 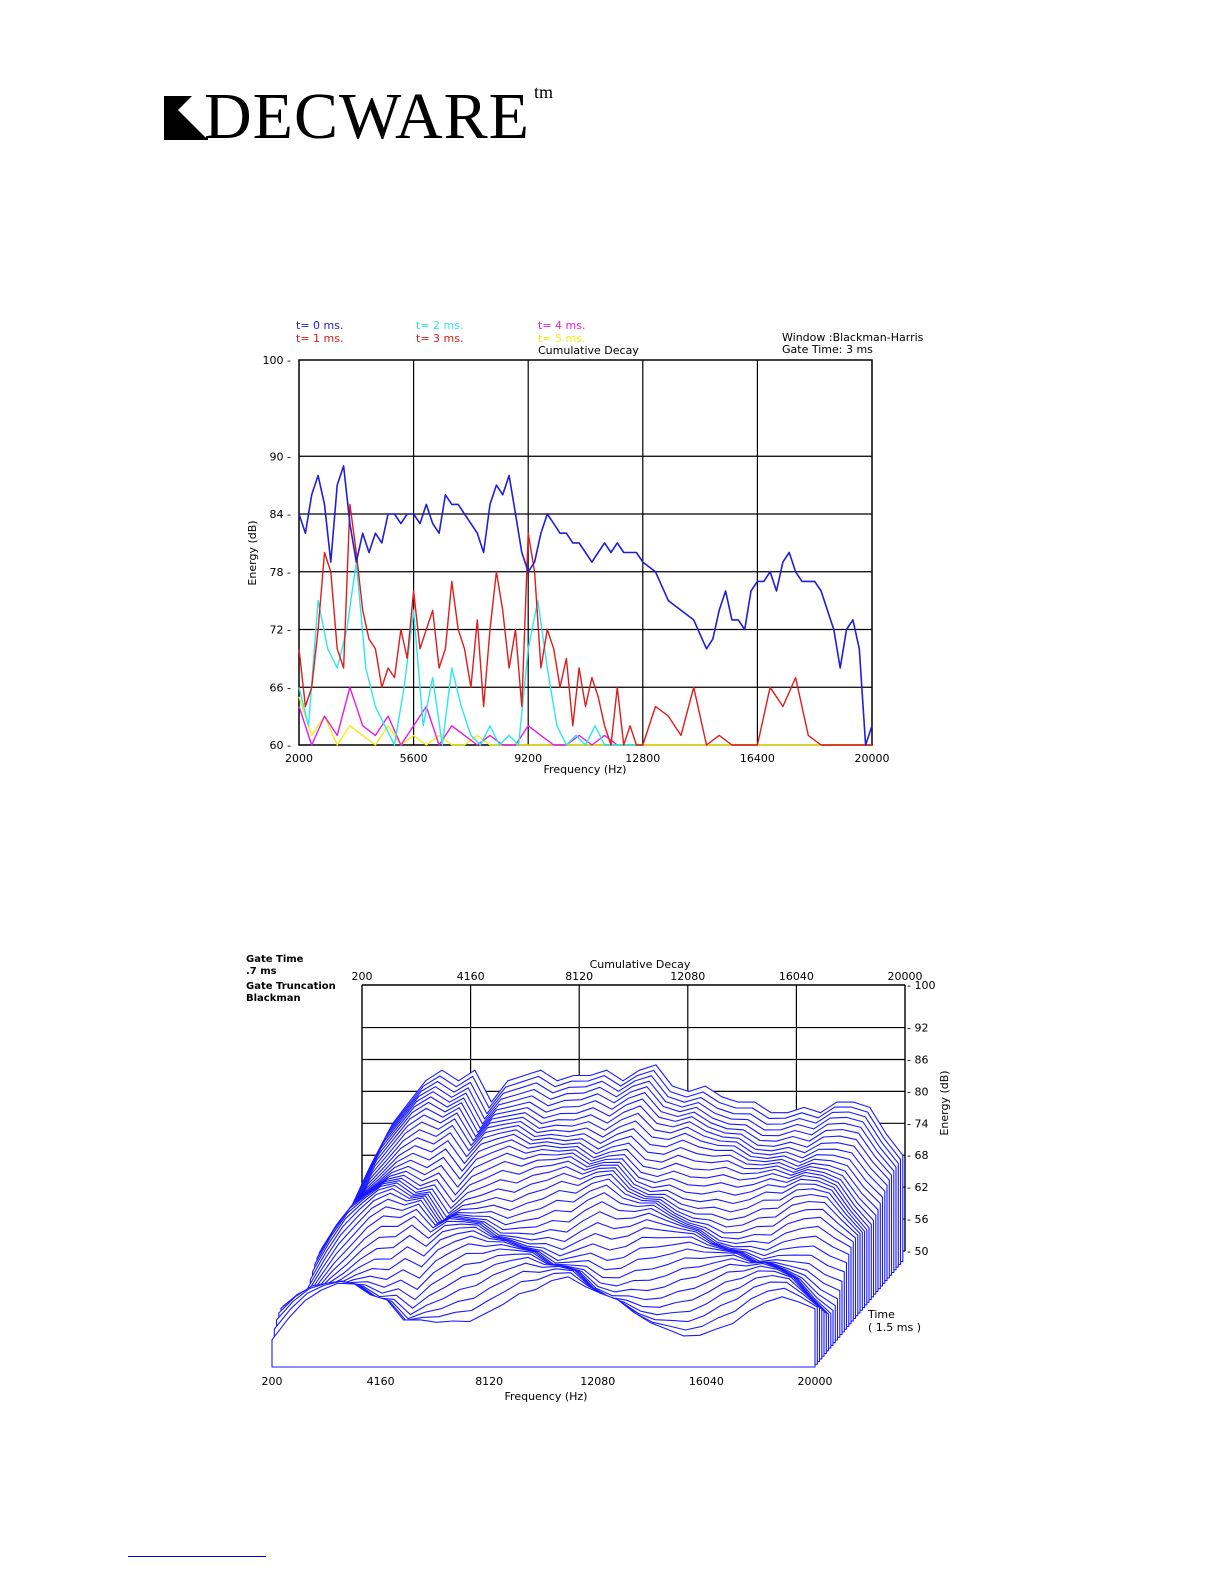 I want to click on y-tick-label: - 100, so click(x=921, y=985).